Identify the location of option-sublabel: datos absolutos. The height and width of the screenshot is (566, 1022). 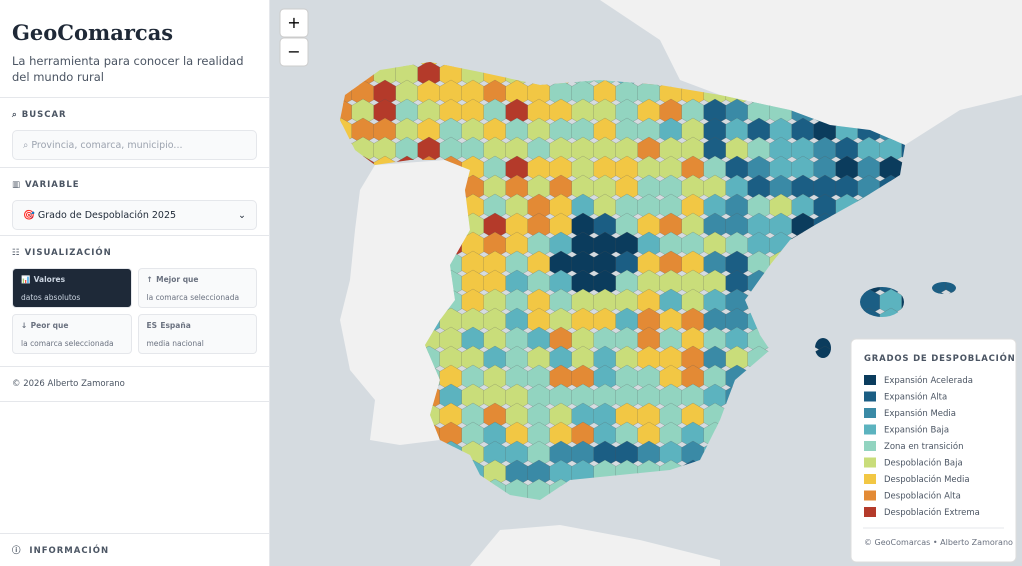
(51, 297).